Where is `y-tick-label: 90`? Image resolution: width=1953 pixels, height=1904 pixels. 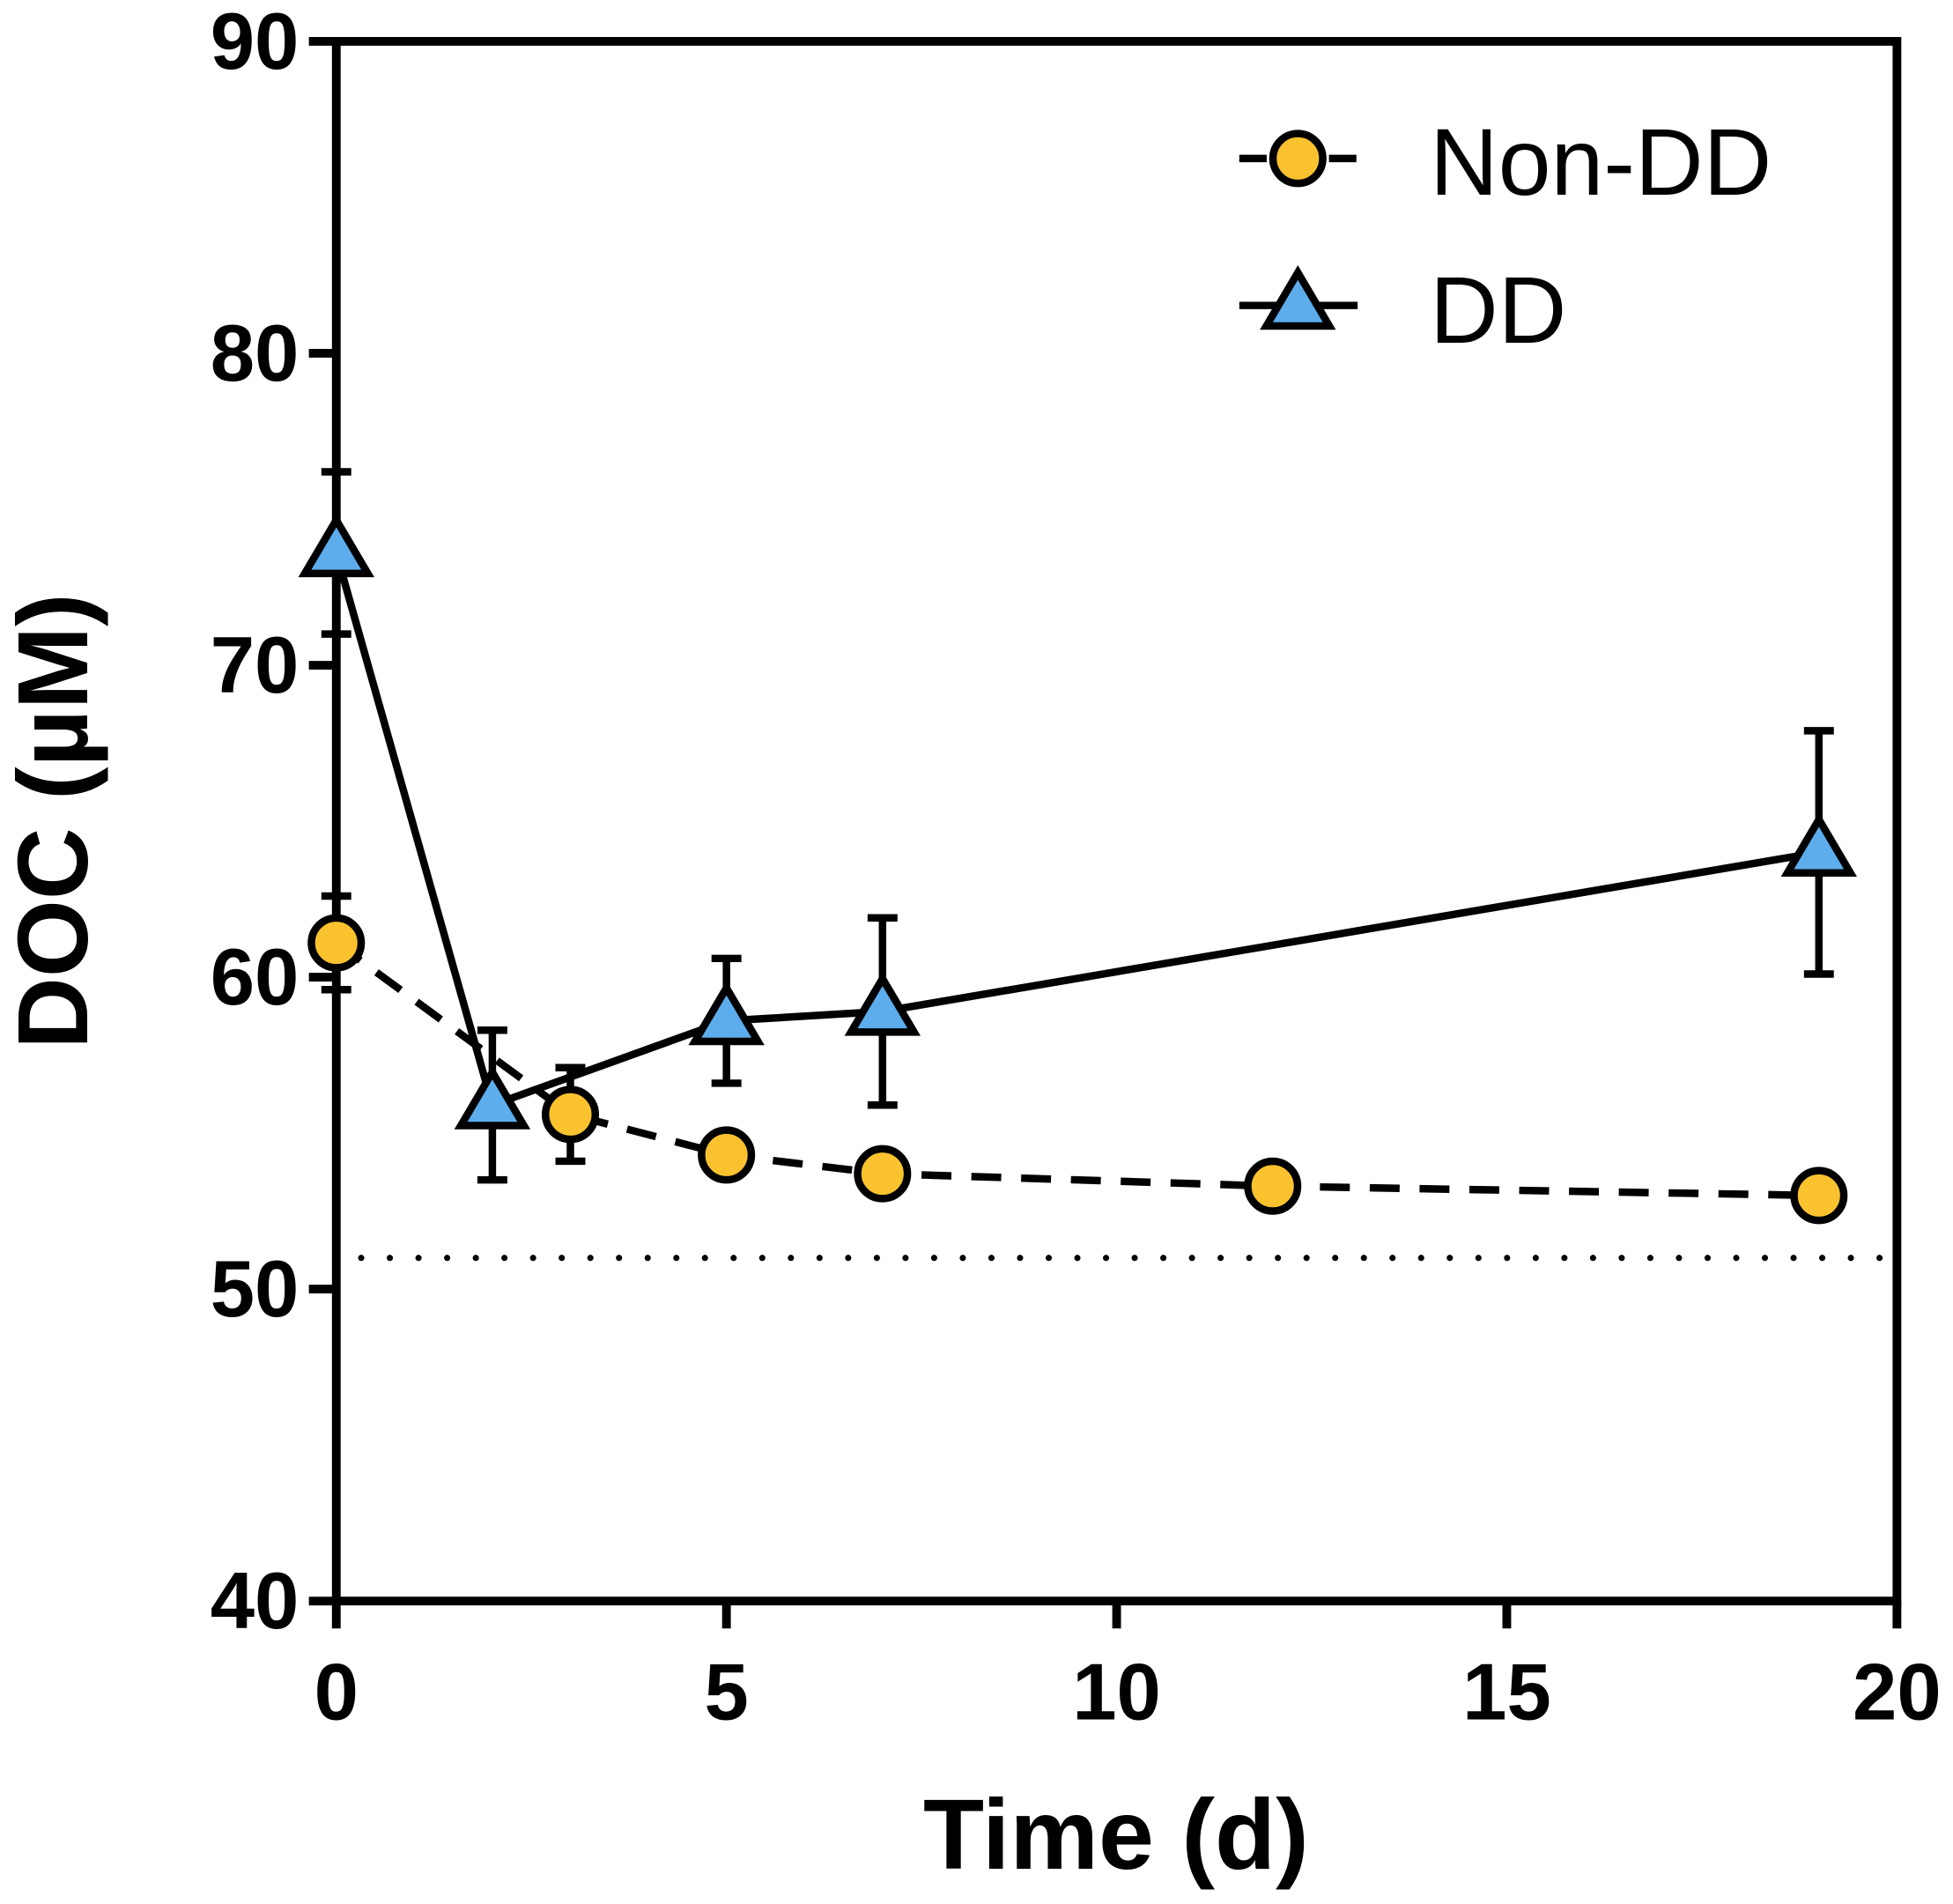 y-tick-label: 90 is located at coordinates (256, 43).